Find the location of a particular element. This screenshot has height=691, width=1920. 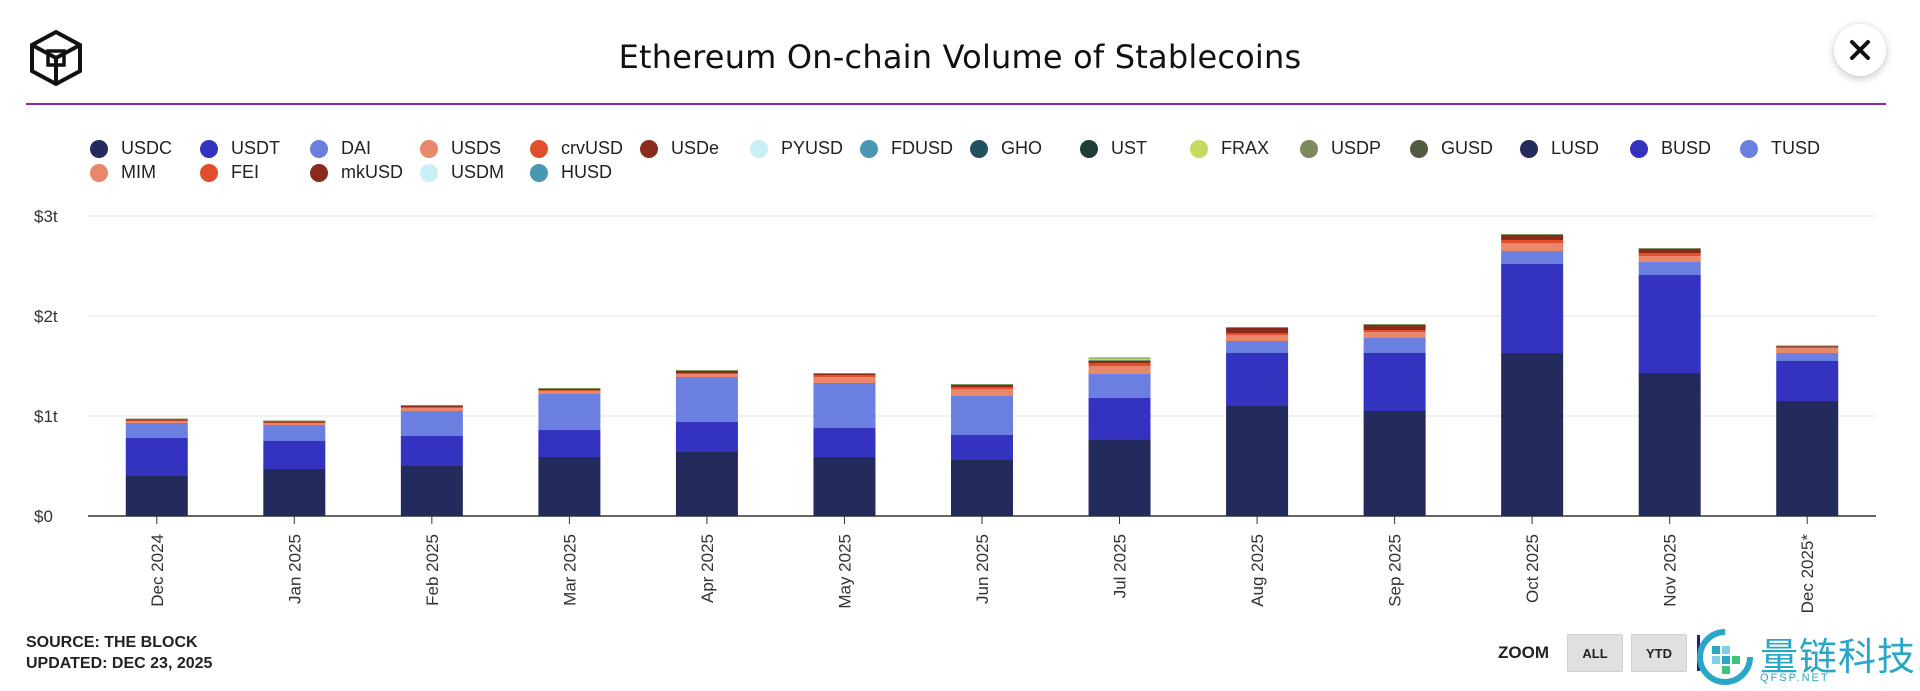

legend-item-ust: UST is located at coordinates (1135, 148).